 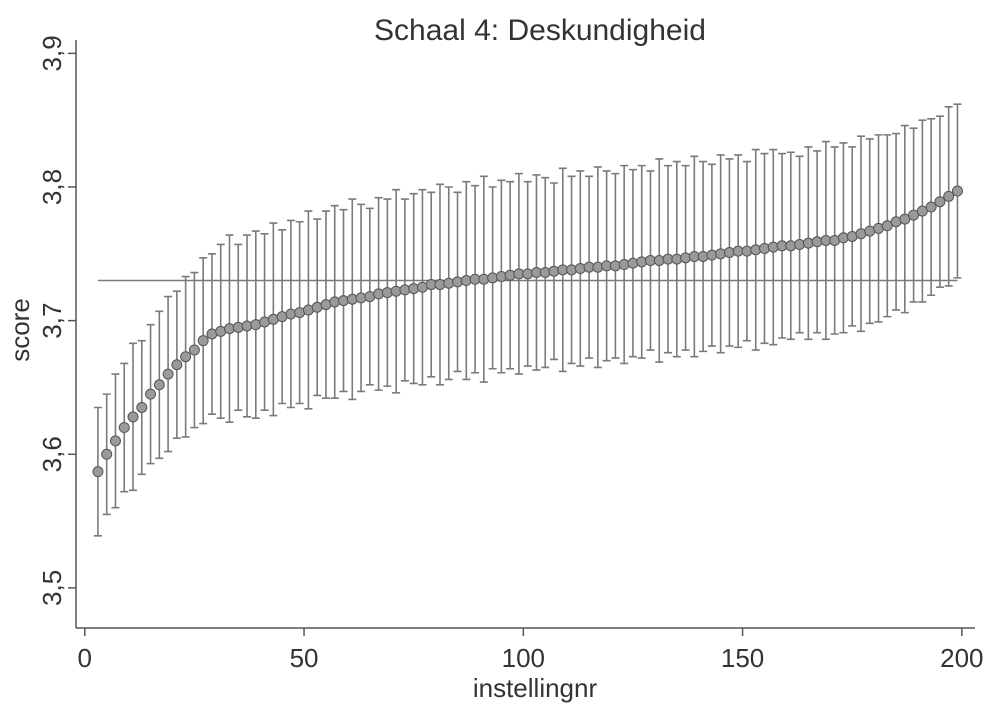 What do you see at coordinates (52, 187) in the screenshot?
I see `y-tick-label: 3,8` at bounding box center [52, 187].